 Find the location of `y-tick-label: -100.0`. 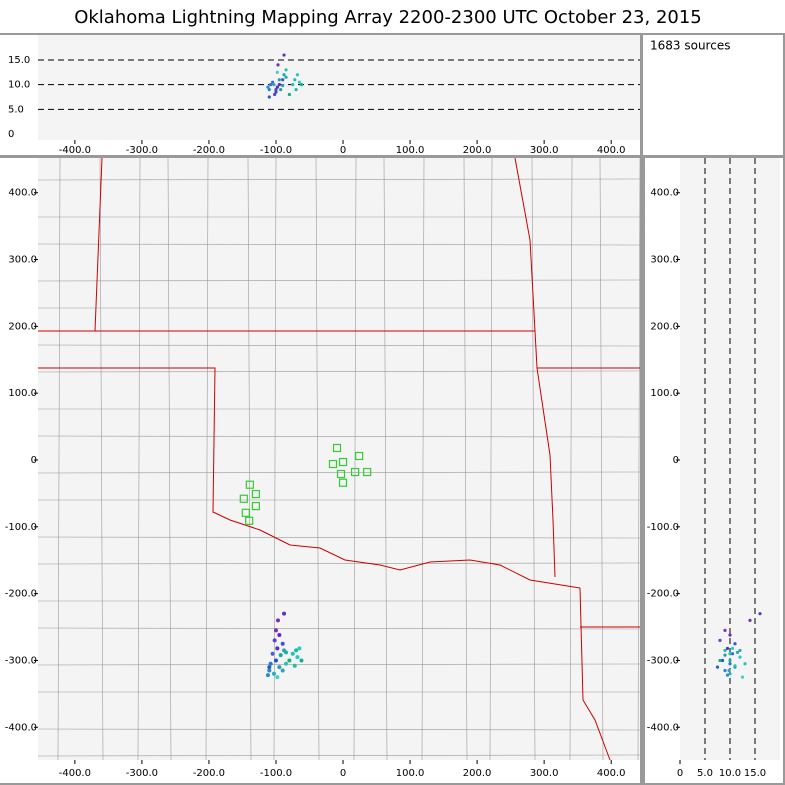

y-tick-label: -100.0 is located at coordinates (663, 527).